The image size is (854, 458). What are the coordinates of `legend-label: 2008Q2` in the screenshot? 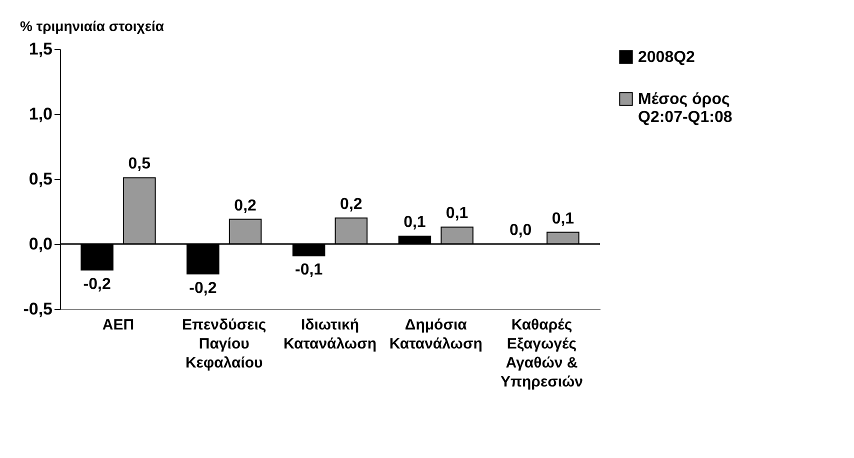 It's located at (667, 57).